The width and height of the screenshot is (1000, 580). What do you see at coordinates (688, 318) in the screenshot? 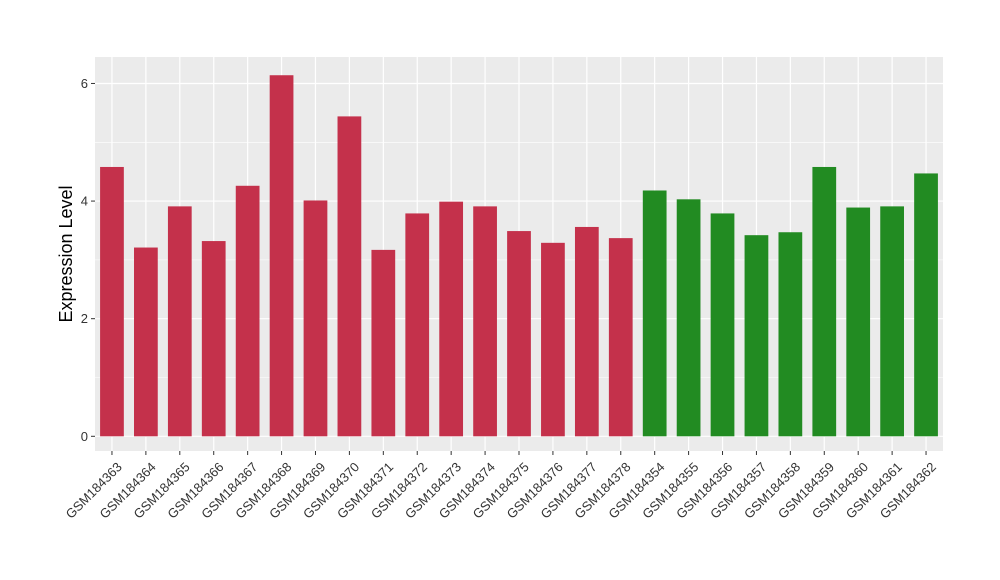
I see `bar-gsm184355` at bounding box center [688, 318].